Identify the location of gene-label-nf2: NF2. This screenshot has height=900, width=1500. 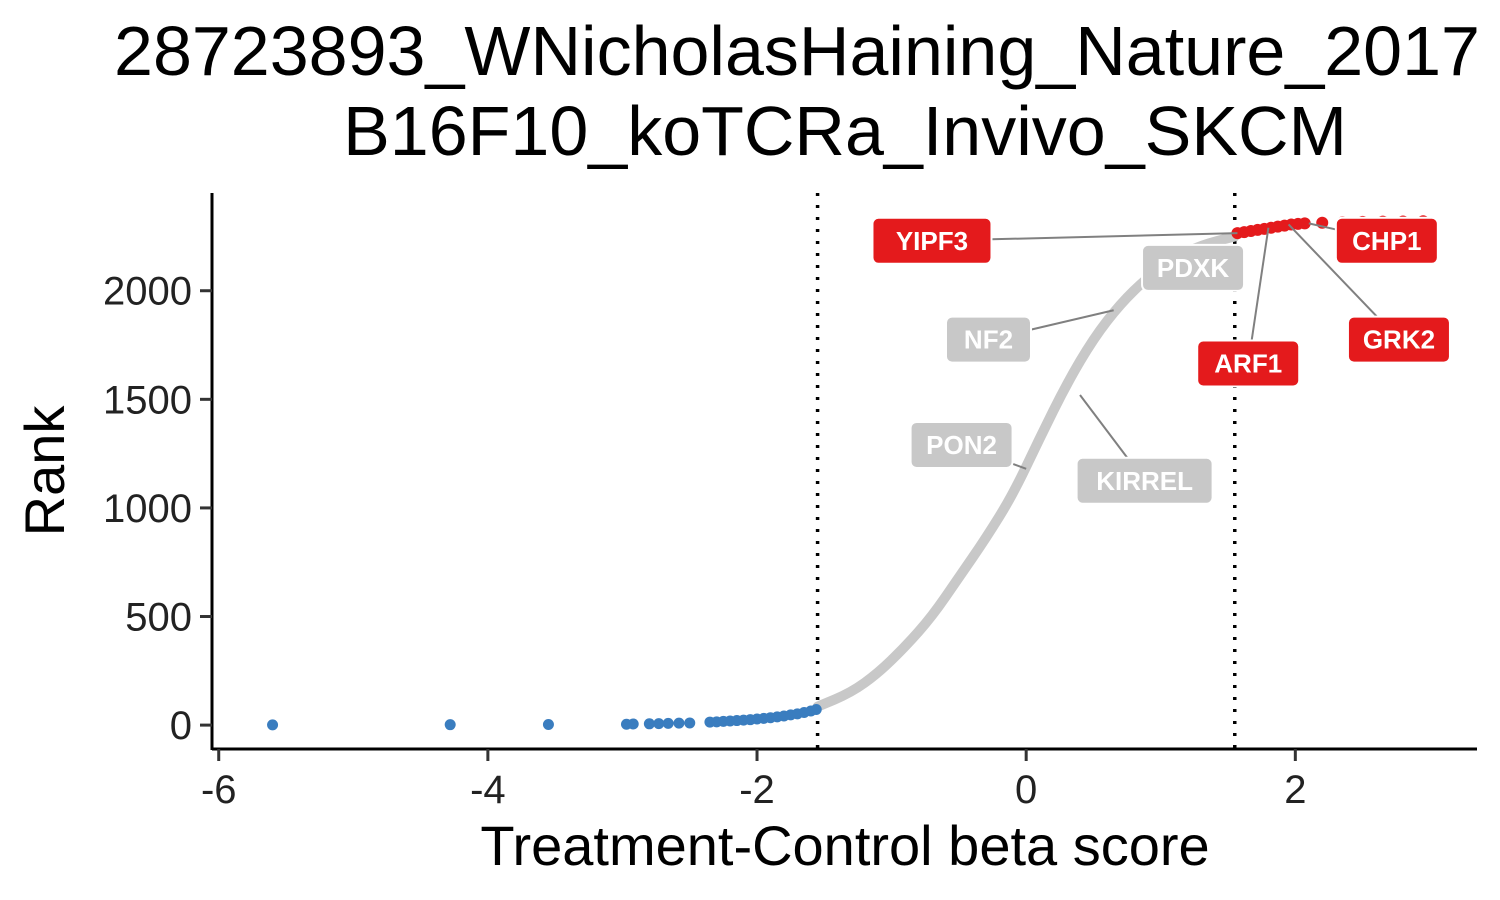
(1029, 336).